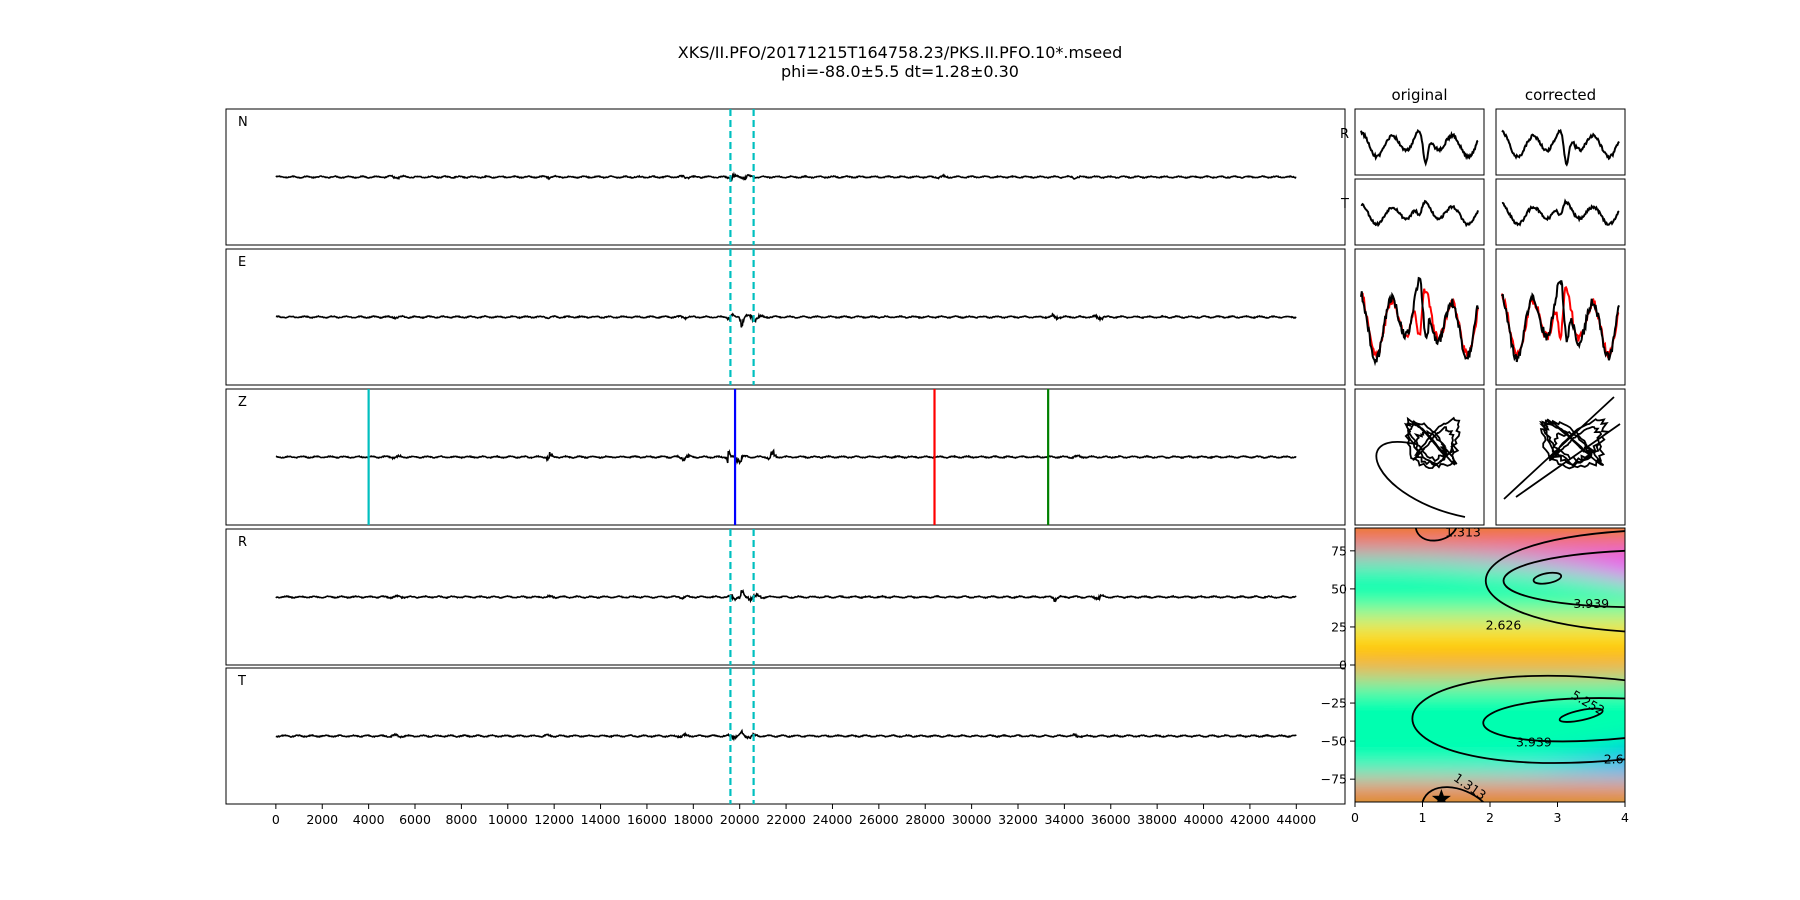 The width and height of the screenshot is (1800, 900). What do you see at coordinates (461, 819) in the screenshot?
I see `x-tick-label: 8000` at bounding box center [461, 819].